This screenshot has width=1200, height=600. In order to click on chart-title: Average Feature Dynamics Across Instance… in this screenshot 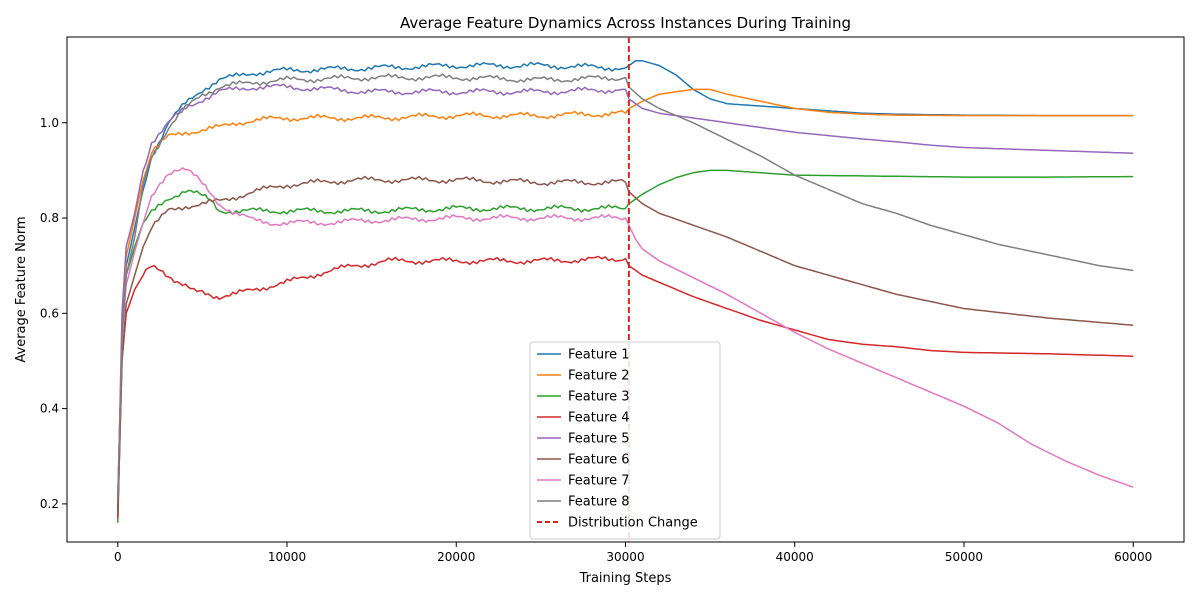, I will do `click(625, 23)`.